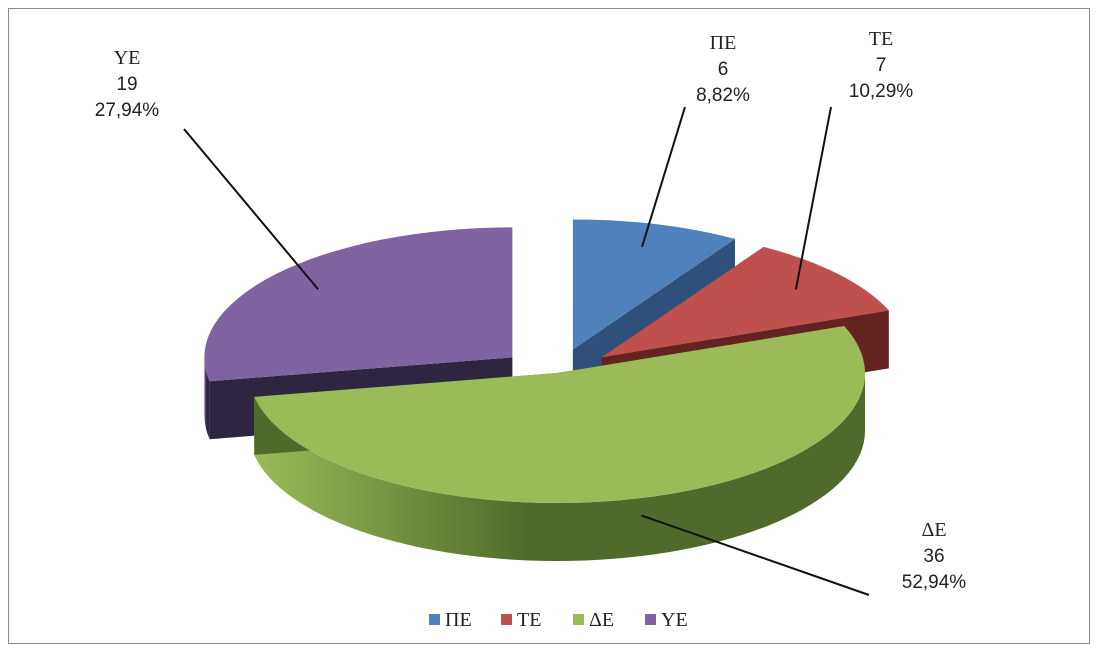 This screenshot has width=1099, height=652. What do you see at coordinates (663, 177) in the screenshot?
I see `leader-line-pe` at bounding box center [663, 177].